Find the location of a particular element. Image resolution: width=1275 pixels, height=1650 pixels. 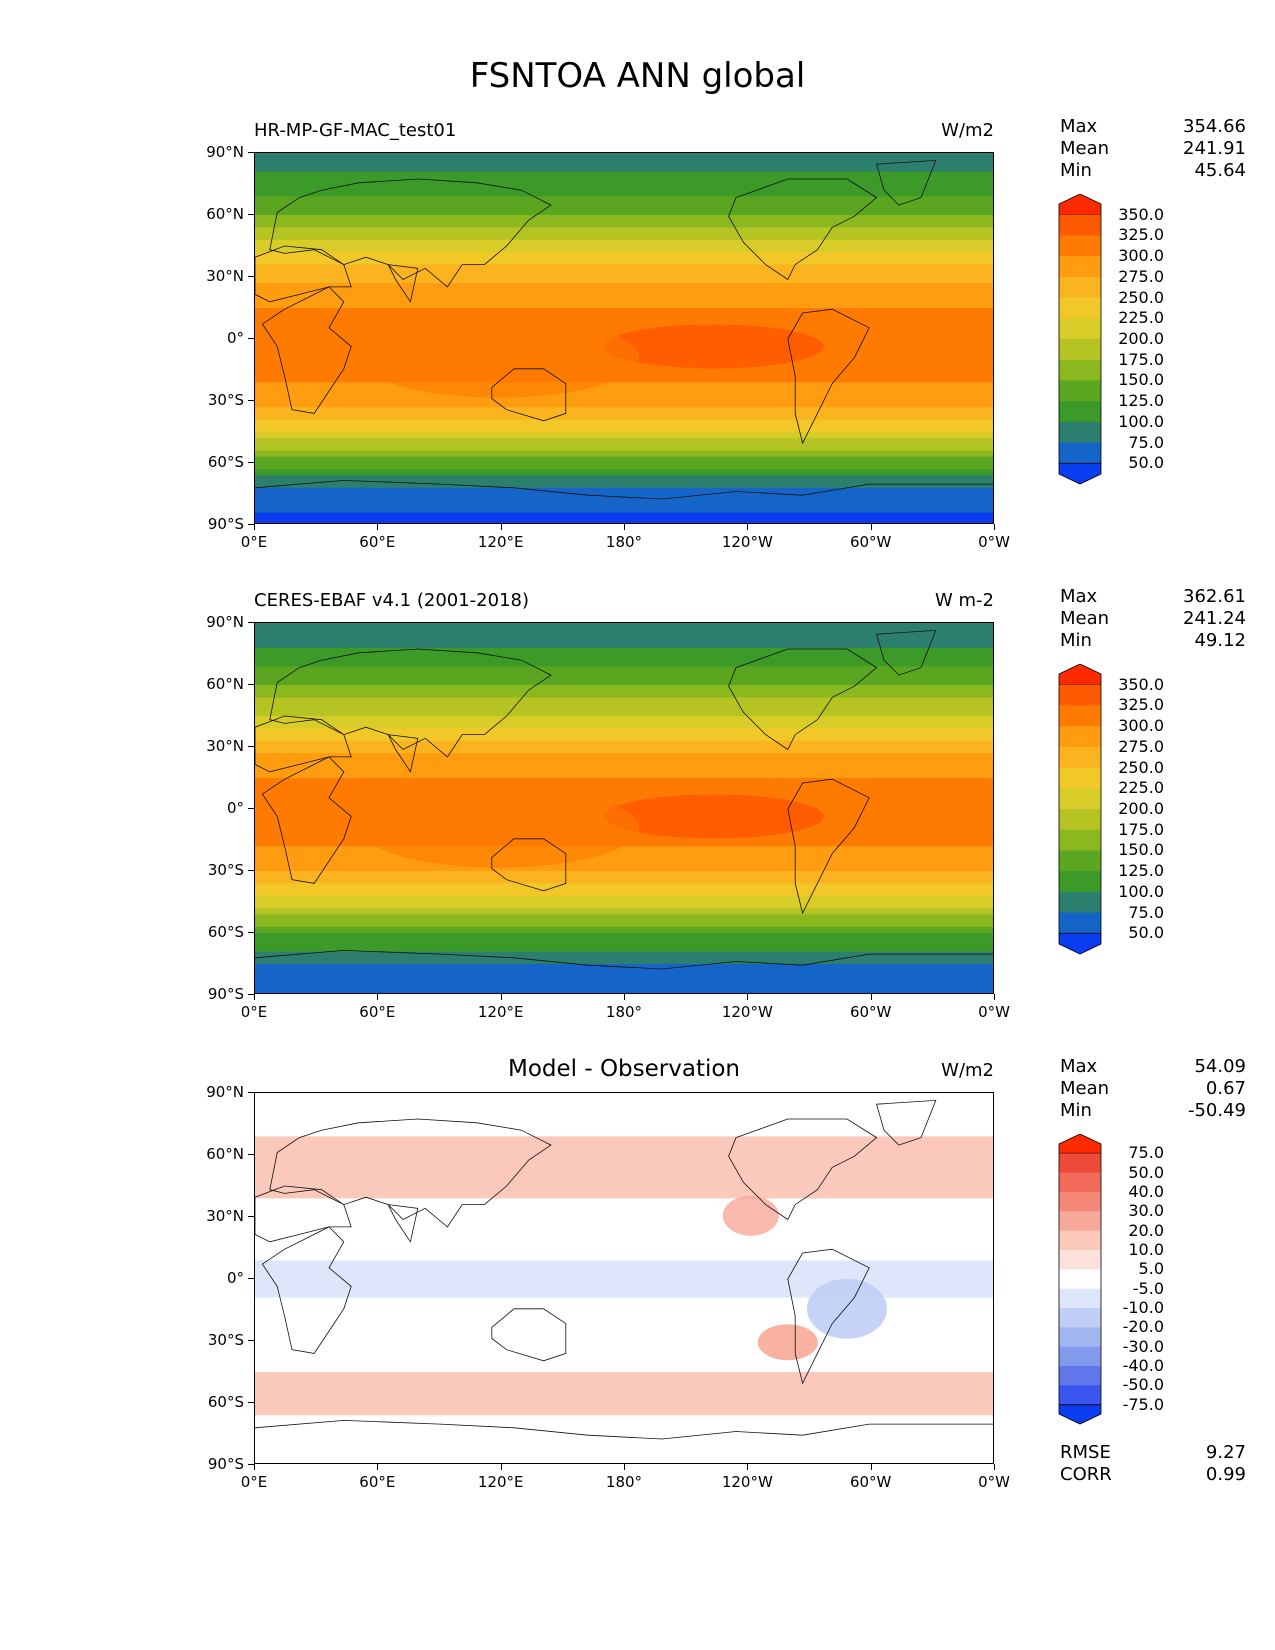

panel-1-units: W m-2 is located at coordinates (964, 600).